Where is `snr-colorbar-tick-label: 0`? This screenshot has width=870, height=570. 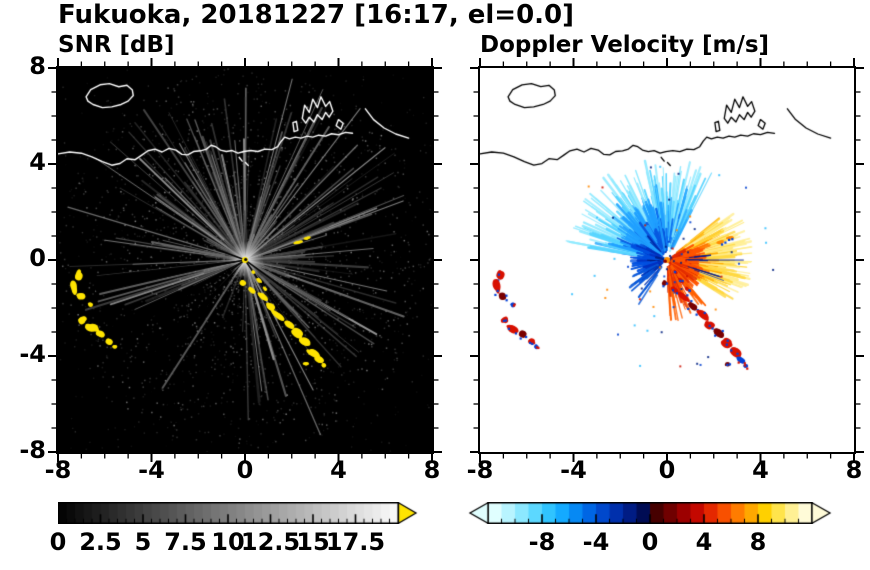 snr-colorbar-tick-label: 0 is located at coordinates (58, 542).